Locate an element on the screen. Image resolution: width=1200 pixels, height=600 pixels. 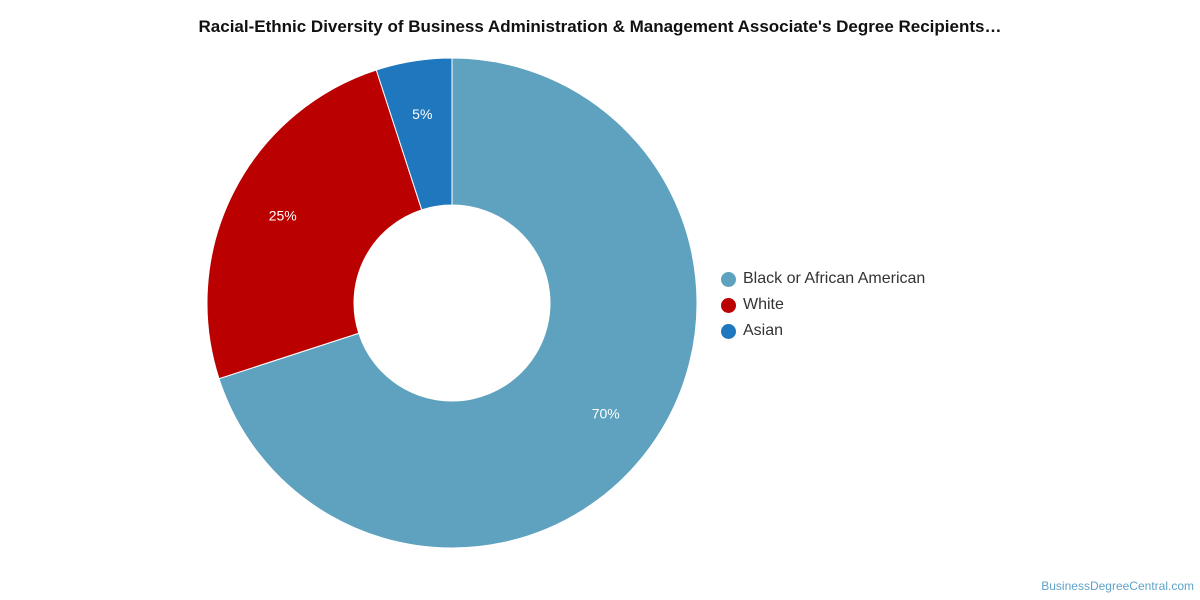
legend-label: White is located at coordinates (763, 304).